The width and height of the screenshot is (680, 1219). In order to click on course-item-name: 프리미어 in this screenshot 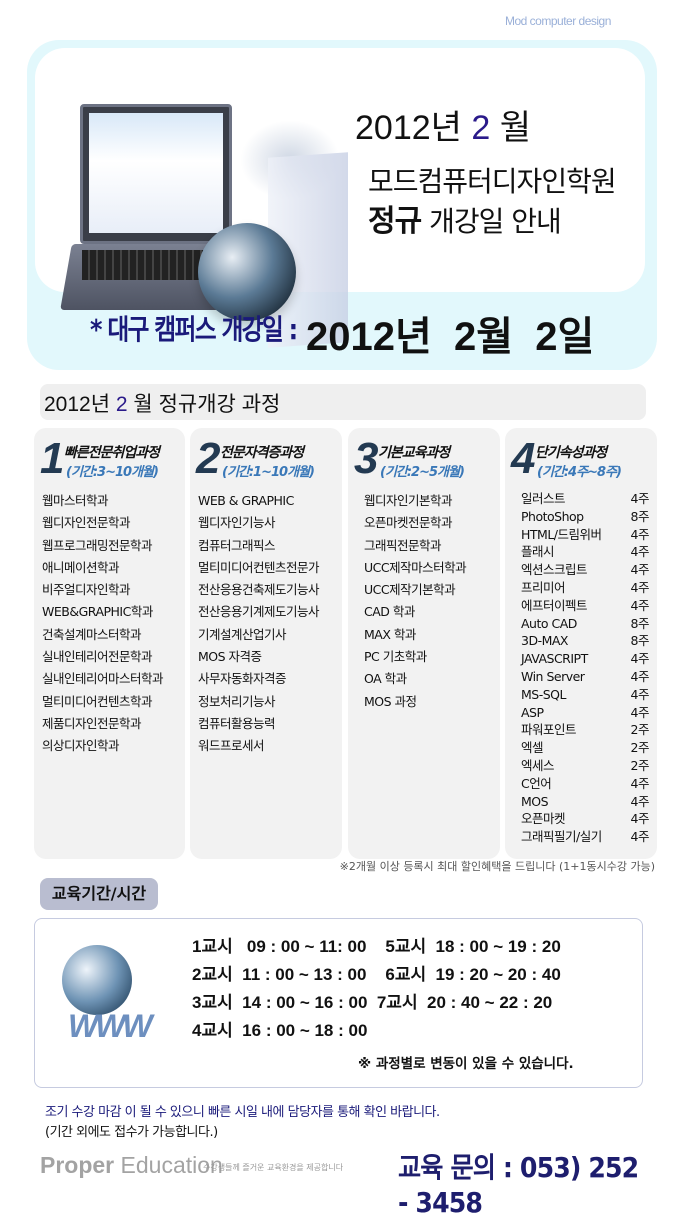, I will do `click(543, 587)`.